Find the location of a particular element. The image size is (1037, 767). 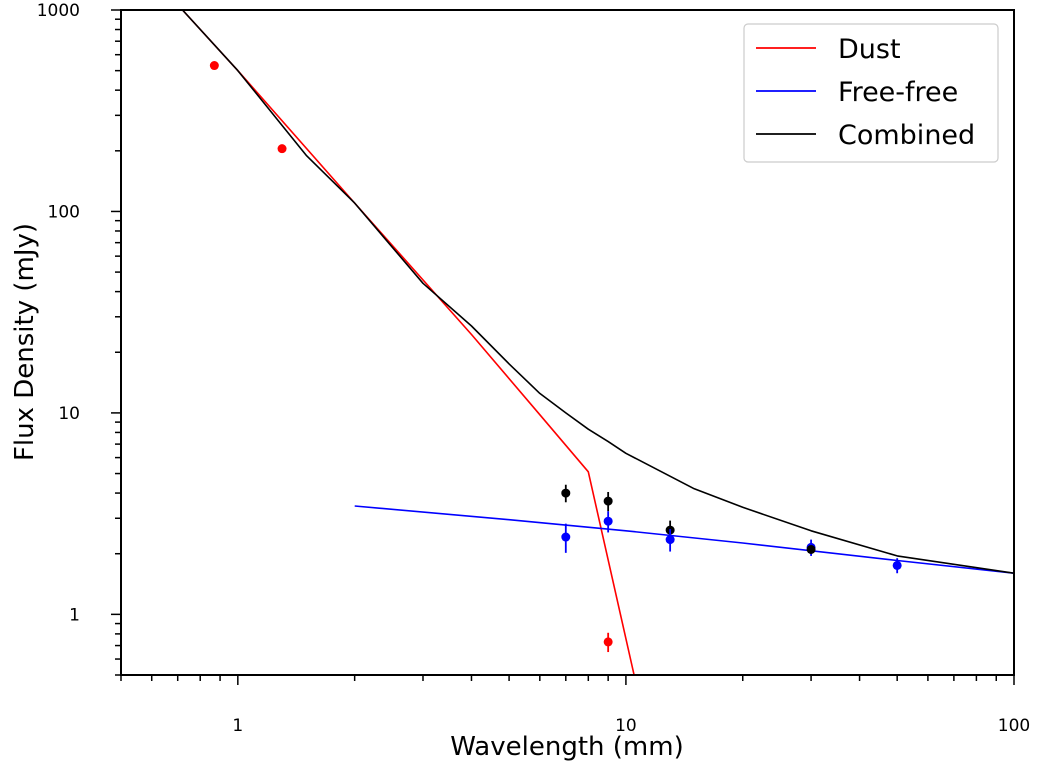

y-tick-label: 1000 is located at coordinates (58, 11).